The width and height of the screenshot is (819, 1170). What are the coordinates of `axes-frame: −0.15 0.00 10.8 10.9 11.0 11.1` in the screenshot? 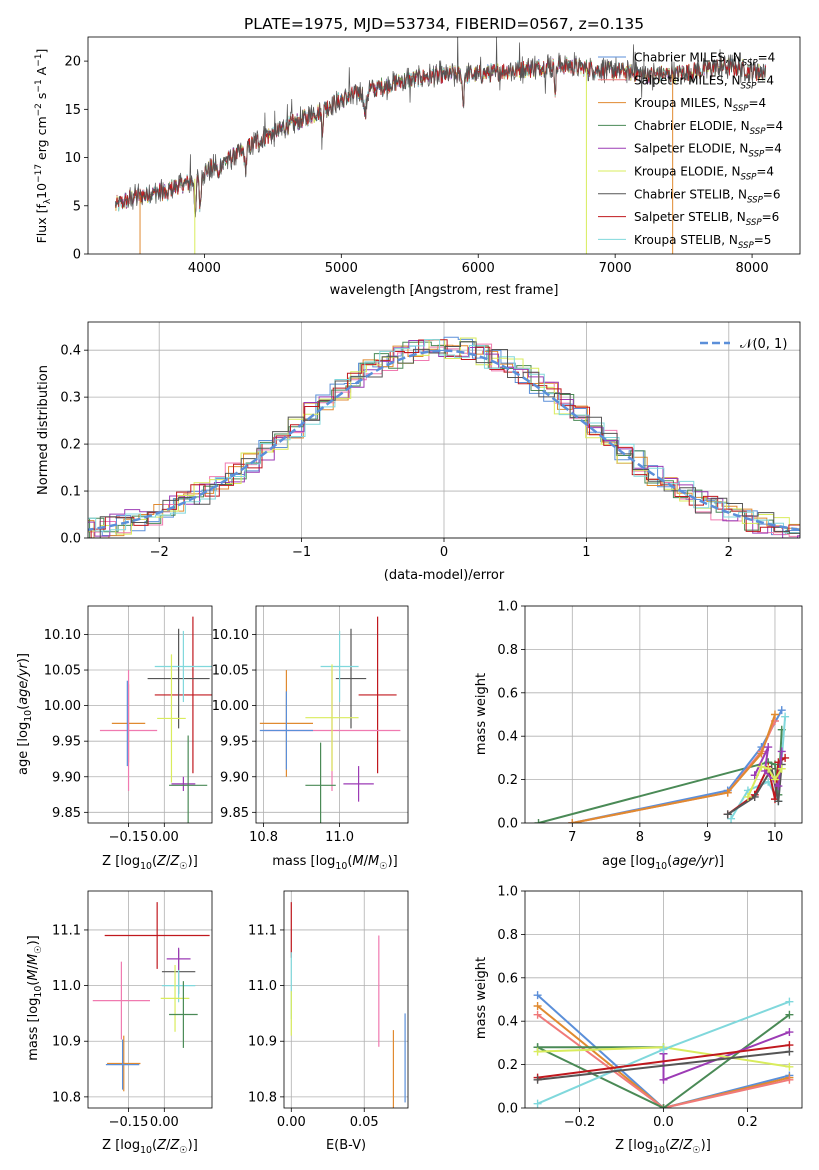 It's located at (132, 1010).